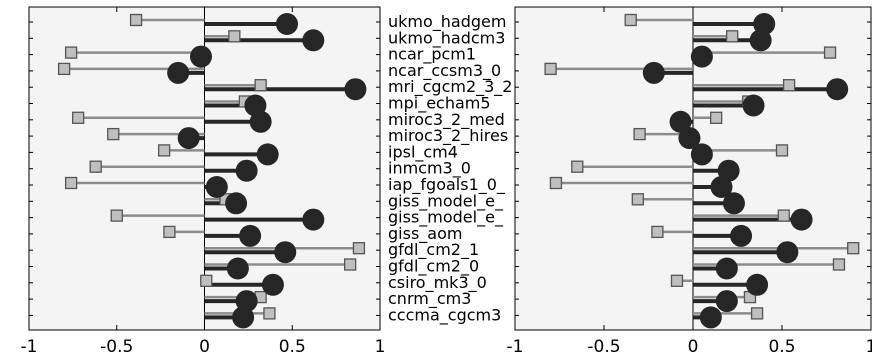  I want to click on model-label: iap_fgoals1_0_, so click(447, 185).